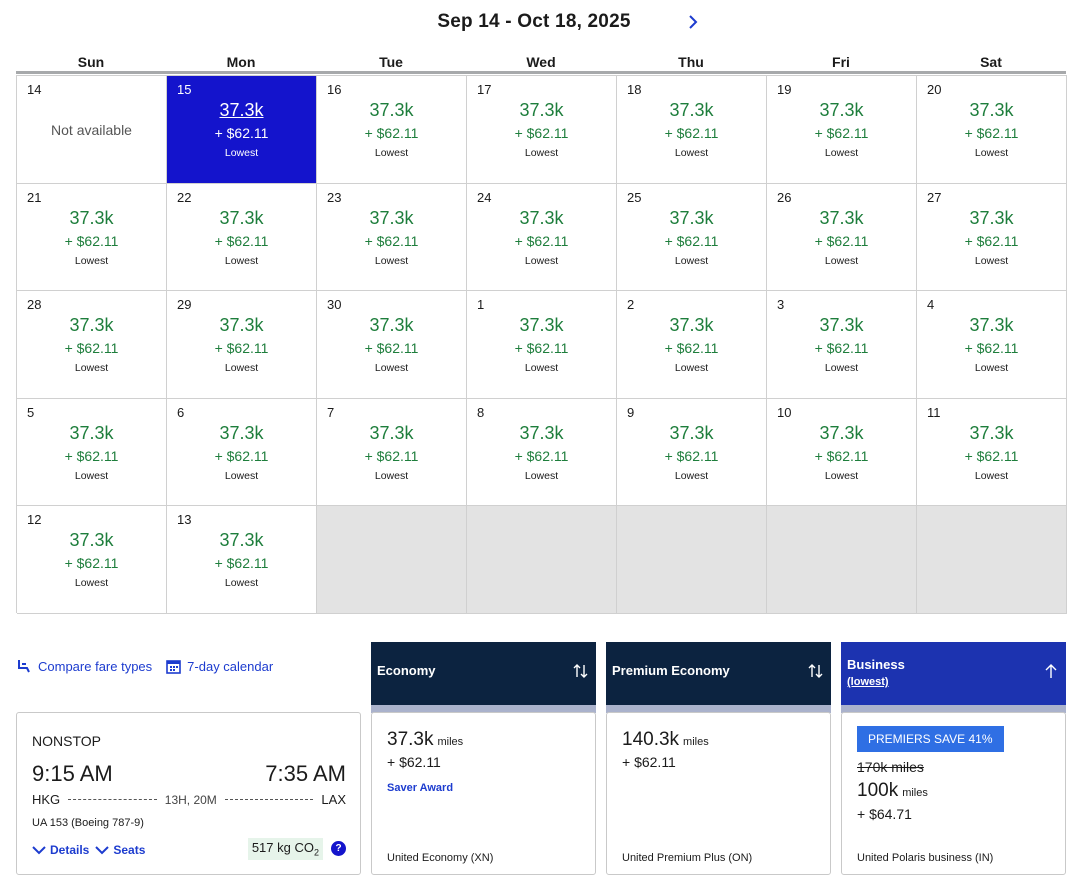 The height and width of the screenshot is (883, 1080). Describe the element at coordinates (242, 345) in the screenshot. I see `calendar-day-cell: 29 37.3k + $62.11 Lowest` at that location.